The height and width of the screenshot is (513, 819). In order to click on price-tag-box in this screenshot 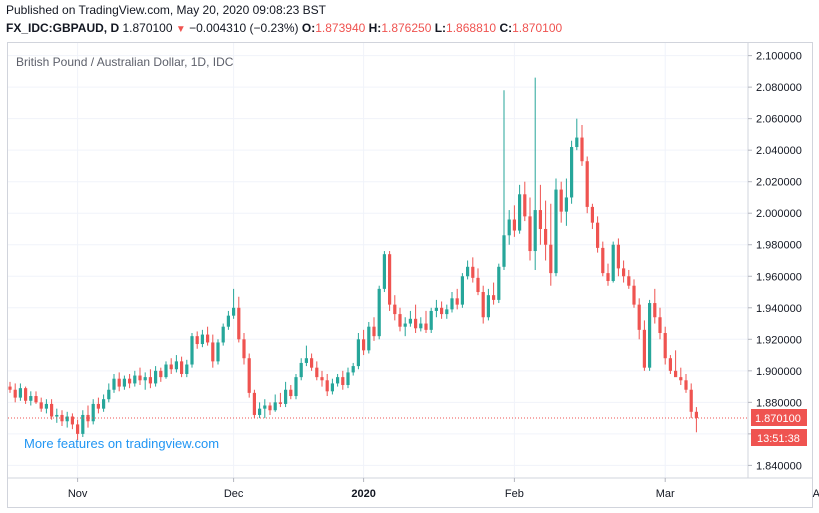, I will do `click(779, 417)`.